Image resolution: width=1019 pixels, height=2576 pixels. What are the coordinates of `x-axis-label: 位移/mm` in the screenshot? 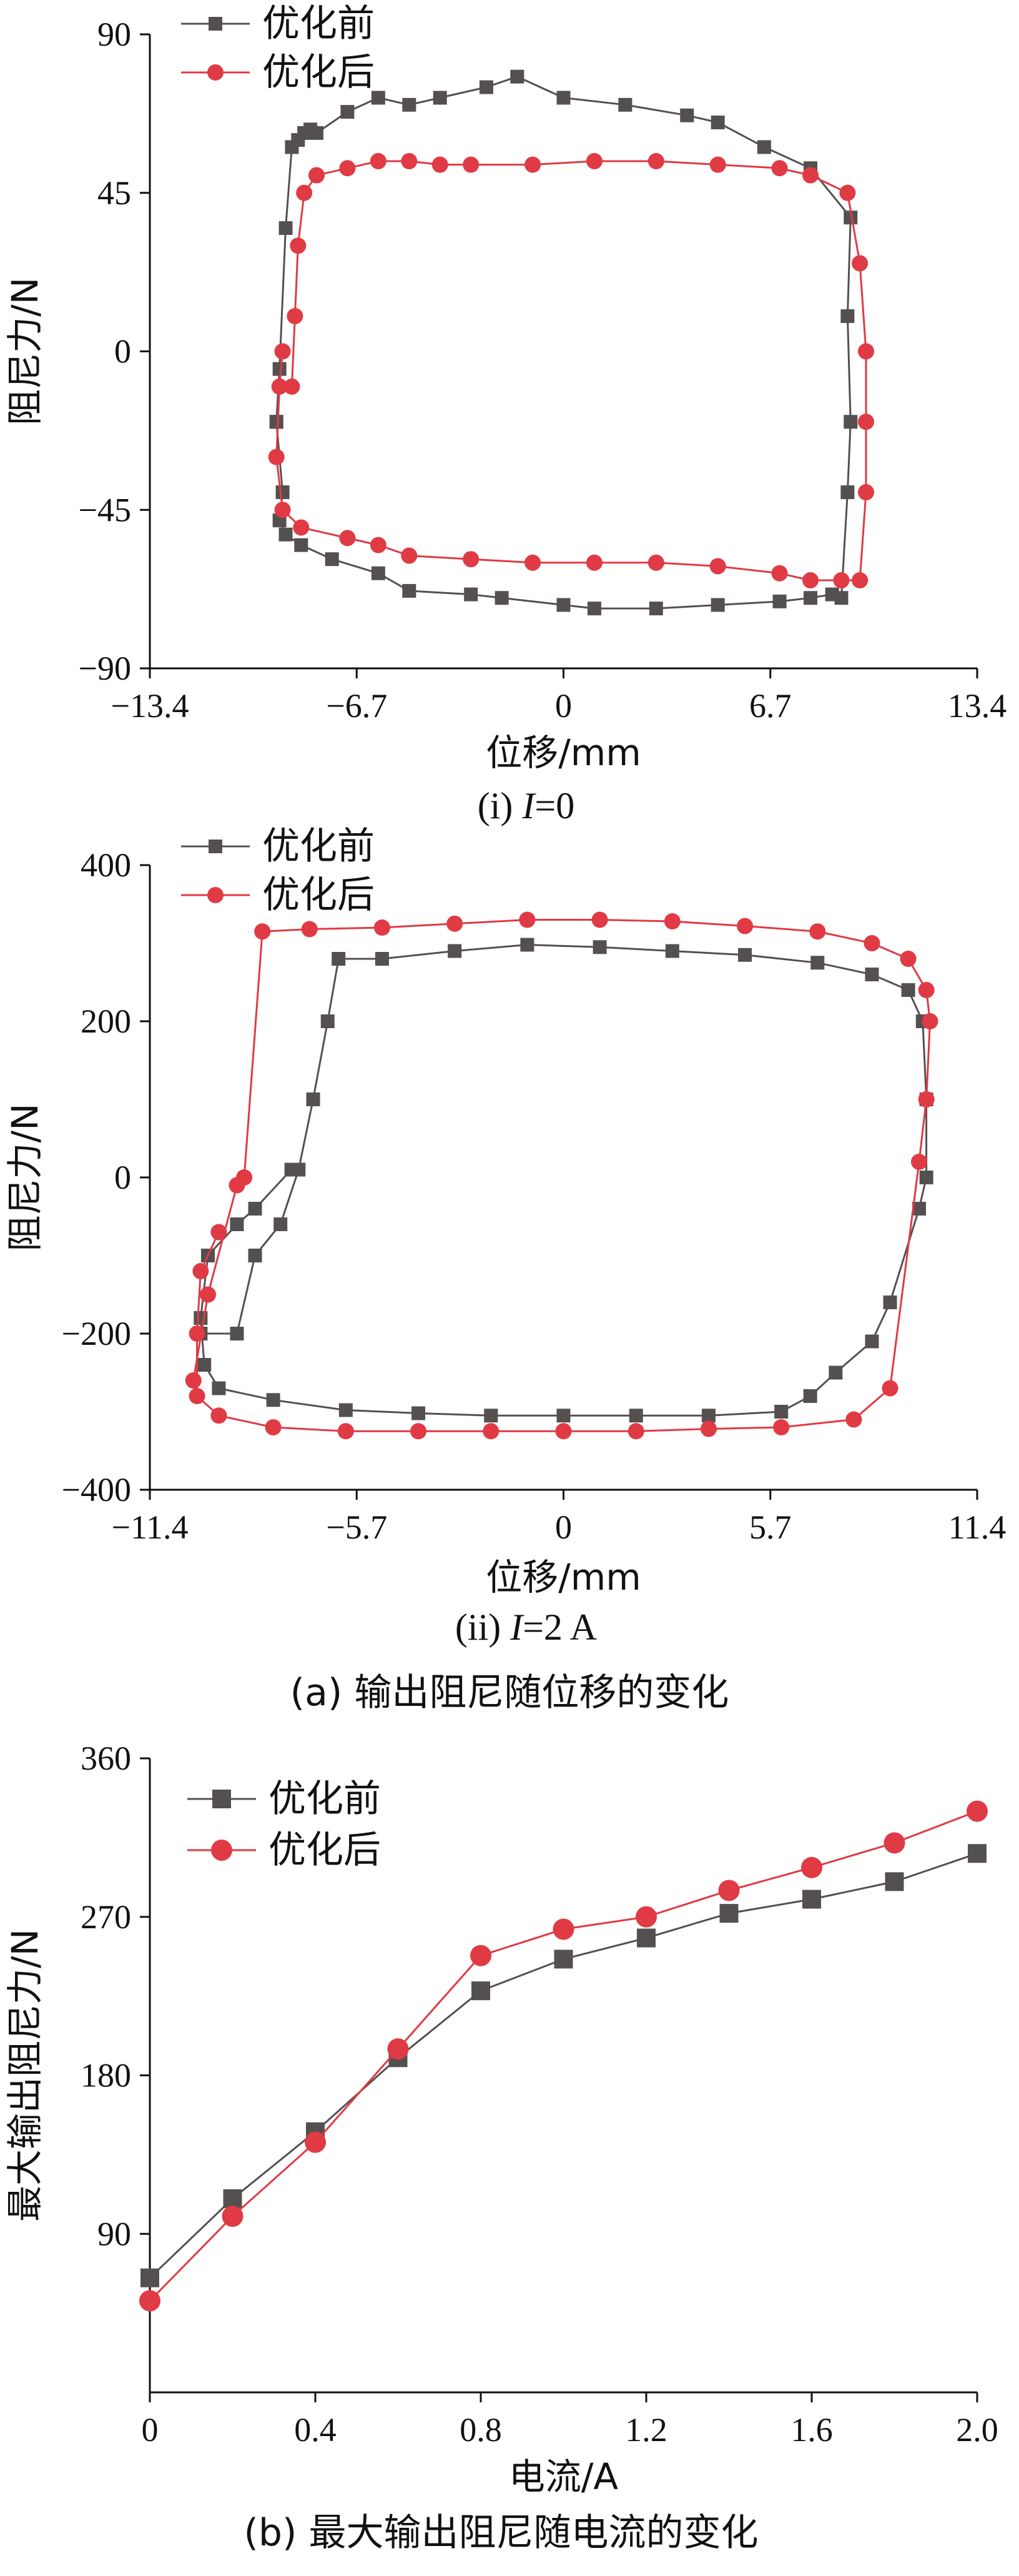 It's located at (563, 1577).